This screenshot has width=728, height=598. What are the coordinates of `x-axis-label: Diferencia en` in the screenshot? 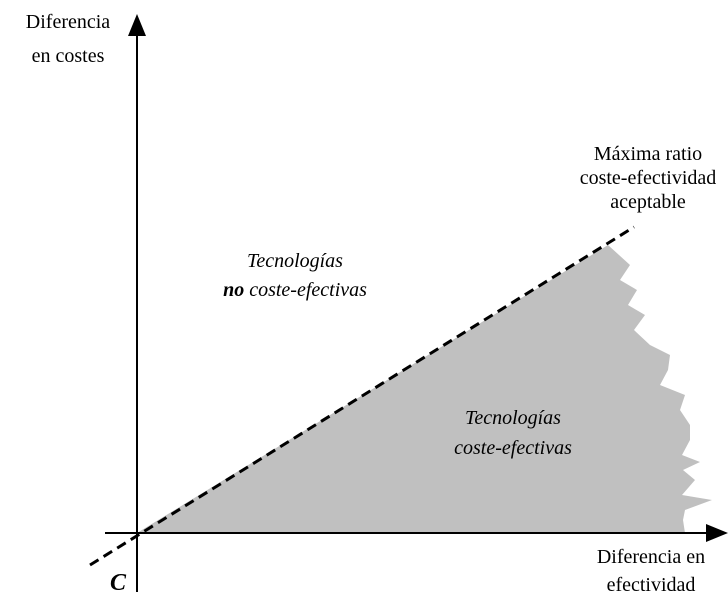 It's located at (651, 557).